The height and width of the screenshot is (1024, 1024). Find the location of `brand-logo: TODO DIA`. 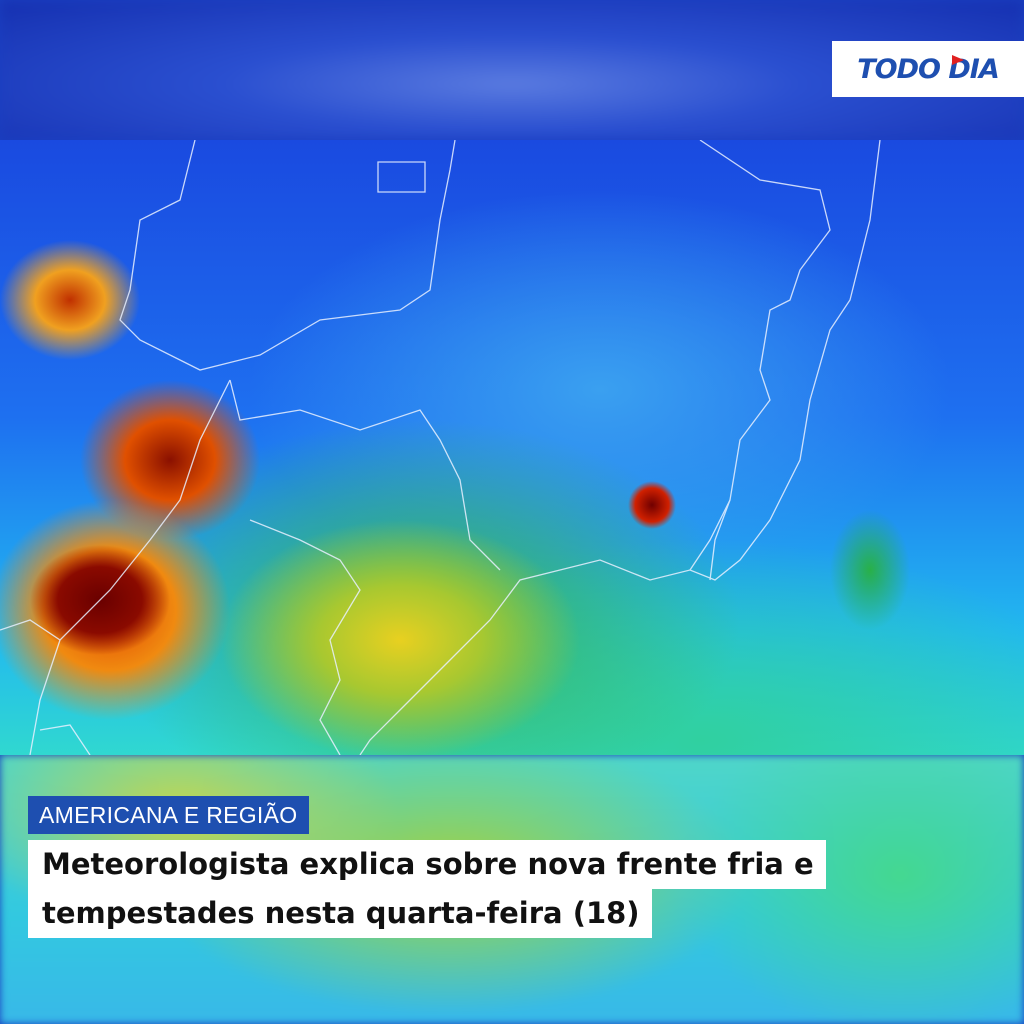

brand-logo: TODO DIA is located at coordinates (928, 69).